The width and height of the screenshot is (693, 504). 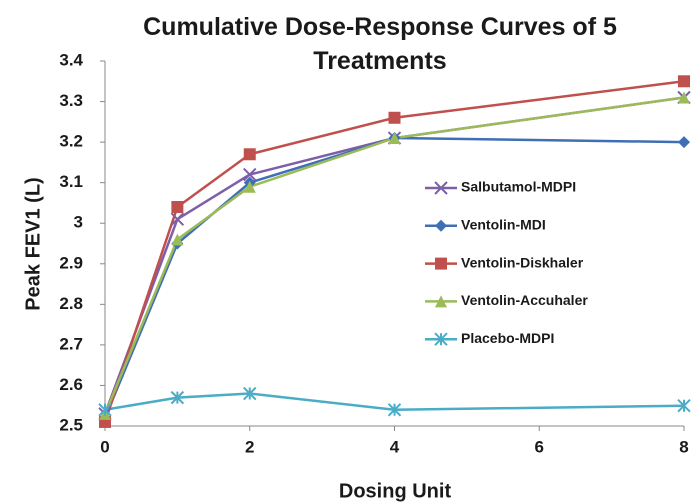 What do you see at coordinates (395, 446) in the screenshot?
I see `x-tick-label: 4` at bounding box center [395, 446].